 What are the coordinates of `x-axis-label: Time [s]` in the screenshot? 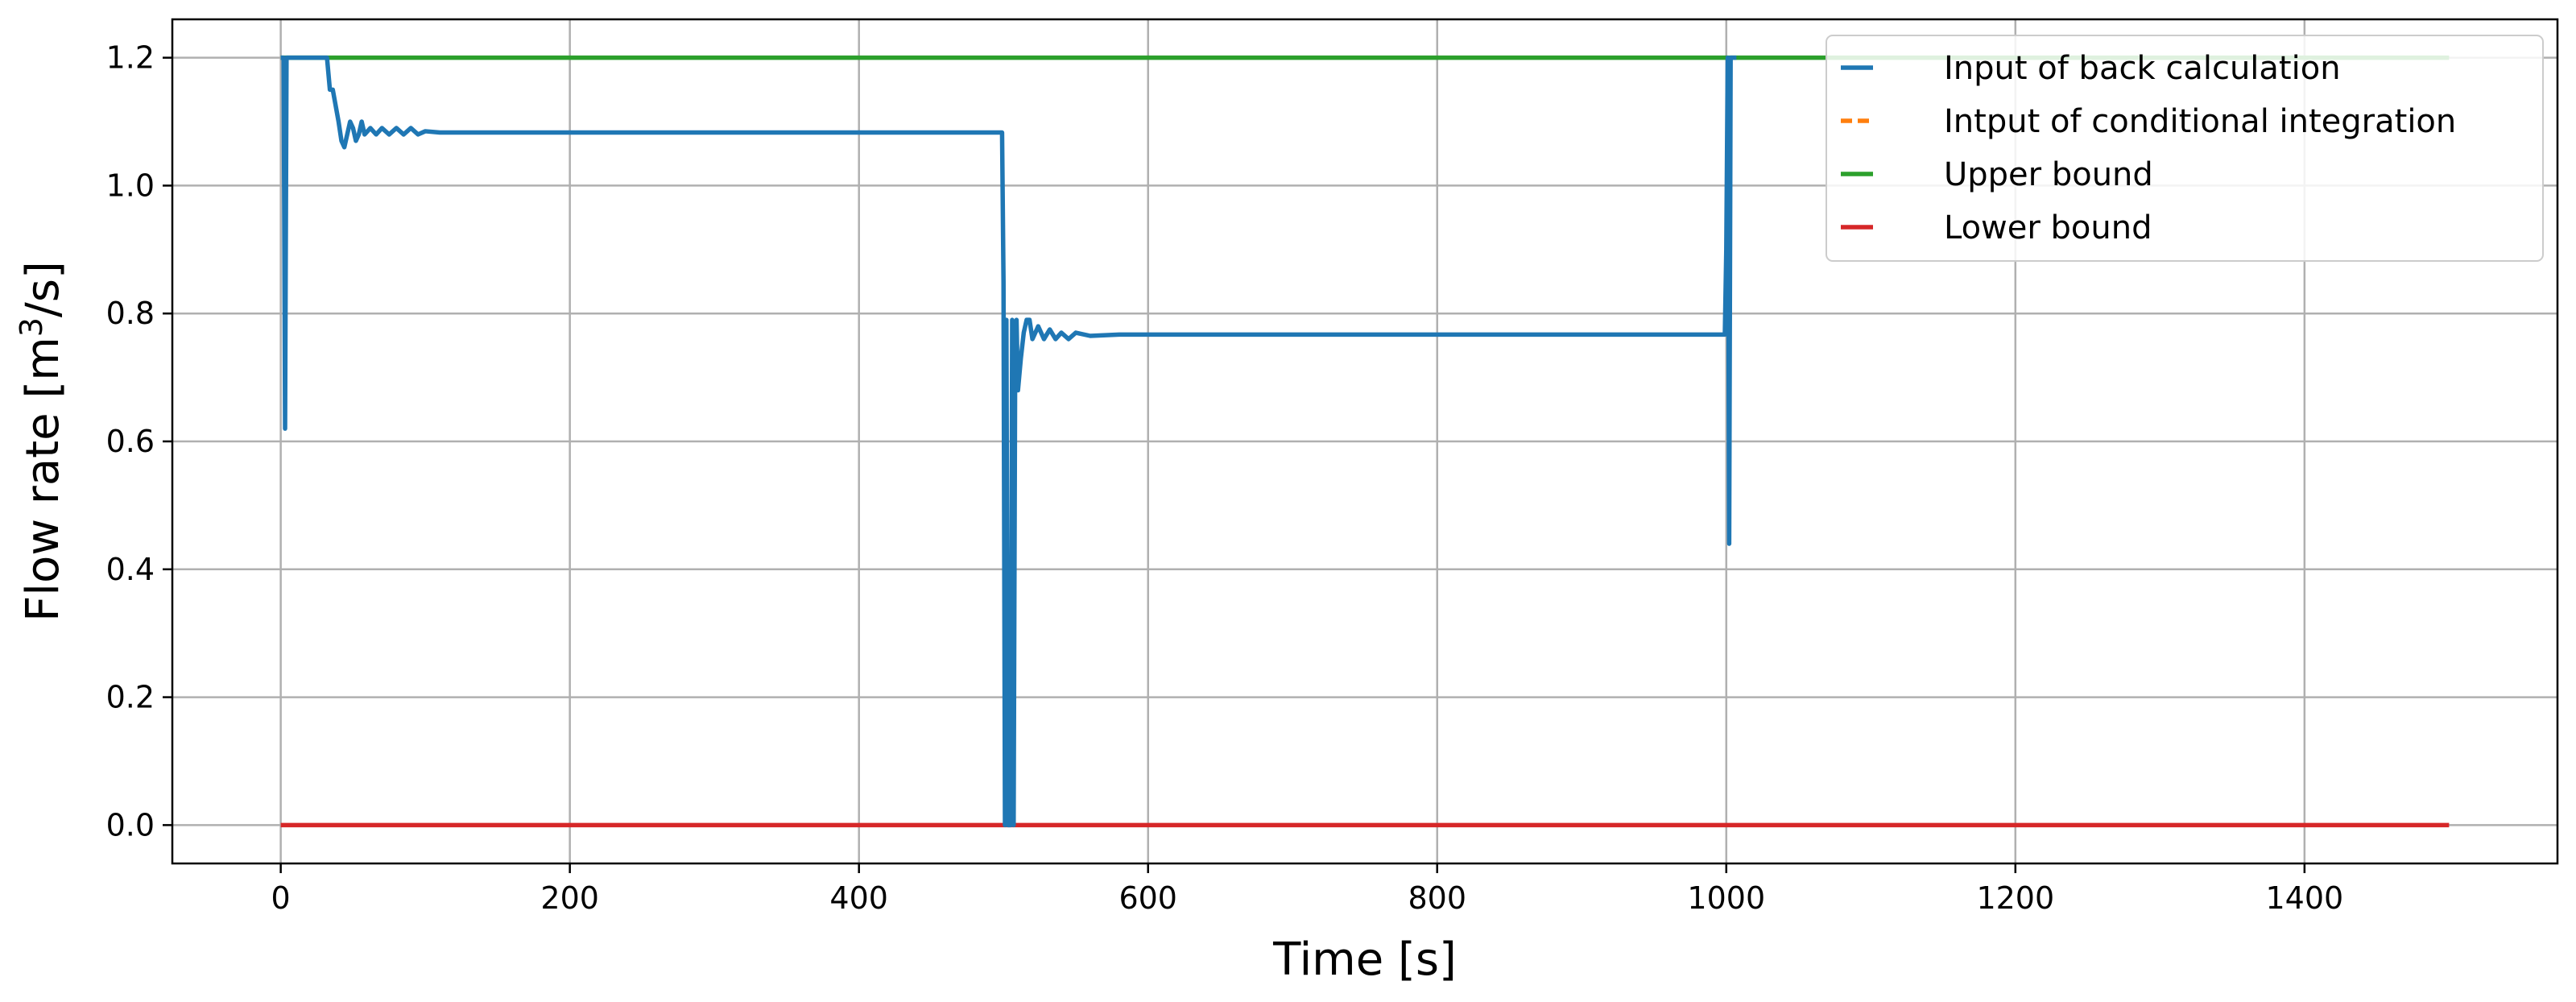 It's located at (1365, 960).